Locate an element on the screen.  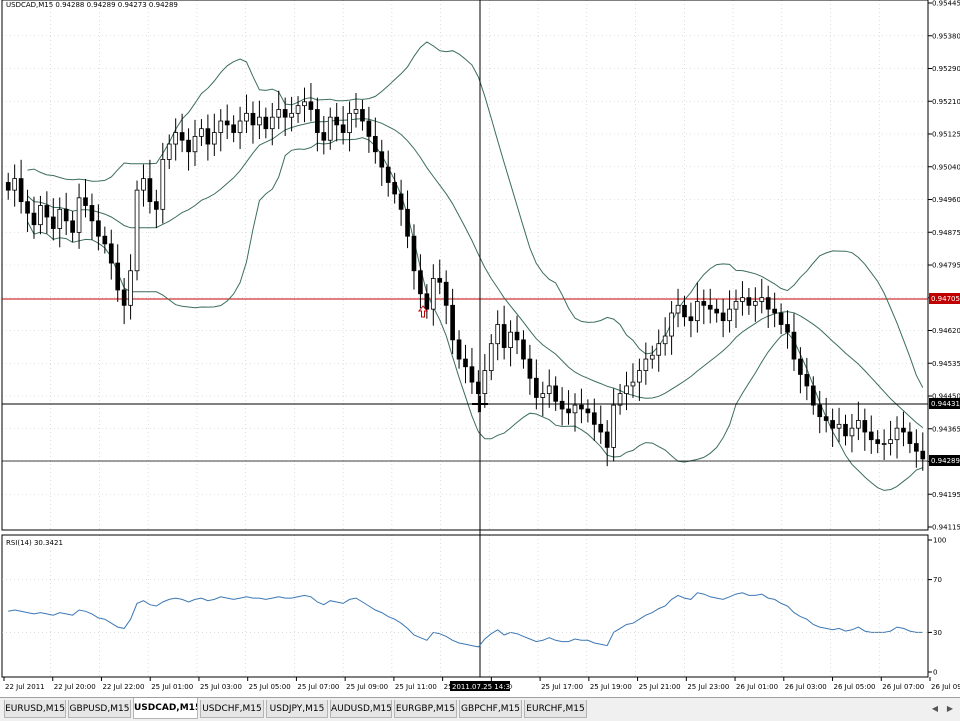
price-tick-label: 0.94115 is located at coordinates (946, 528).